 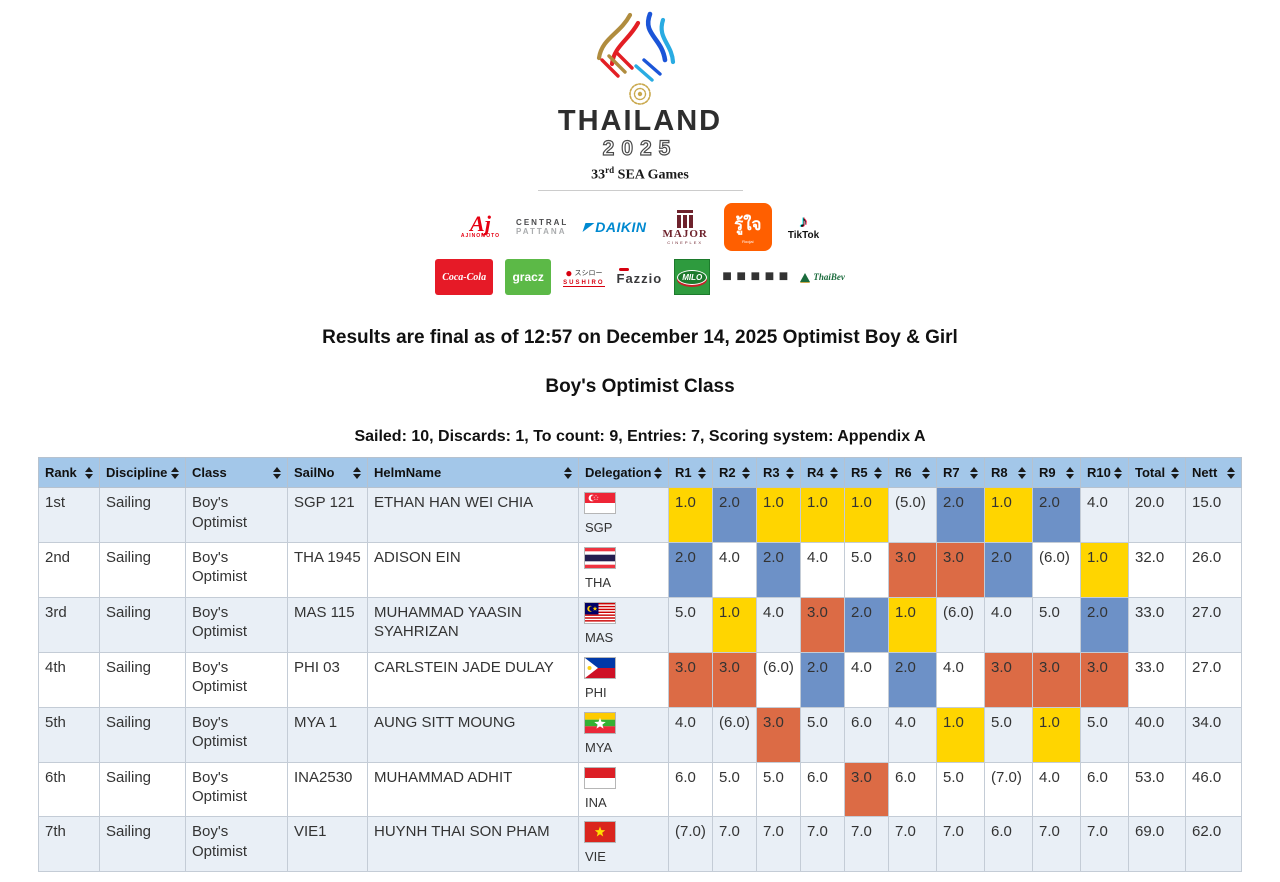 I want to click on sponsor-sushiro-logo: ● スシロー SUSHIRO, so click(x=584, y=276).